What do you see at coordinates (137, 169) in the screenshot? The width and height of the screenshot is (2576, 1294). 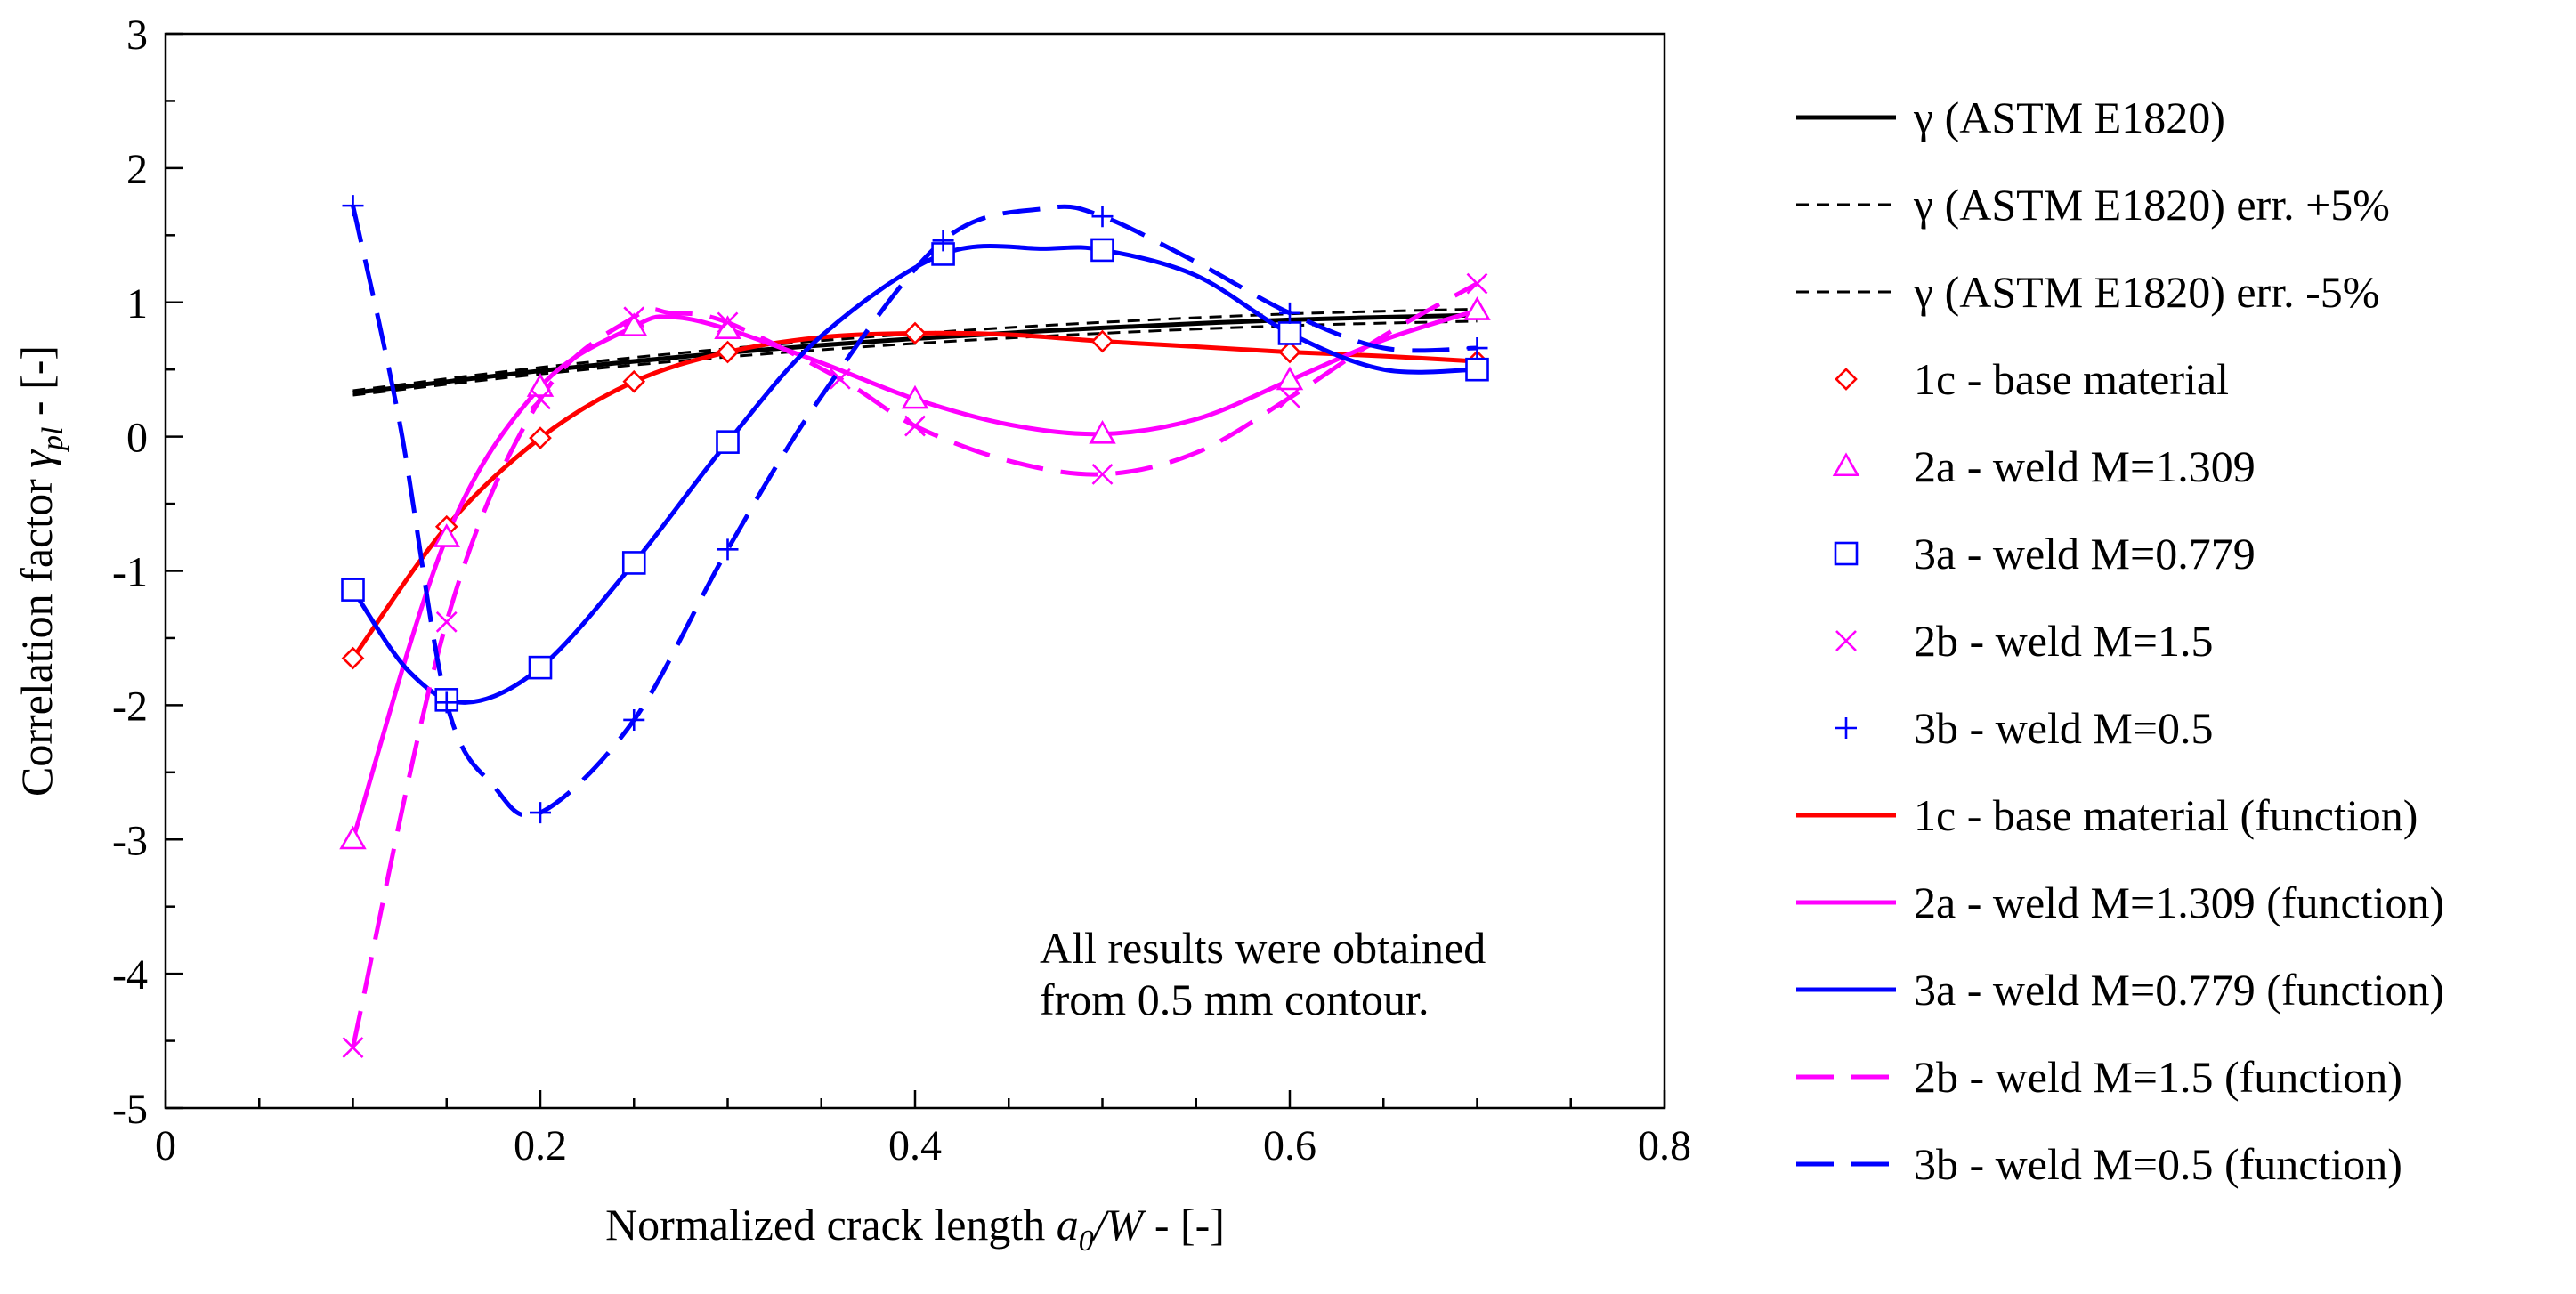 I see `y-tick-label: 2` at bounding box center [137, 169].